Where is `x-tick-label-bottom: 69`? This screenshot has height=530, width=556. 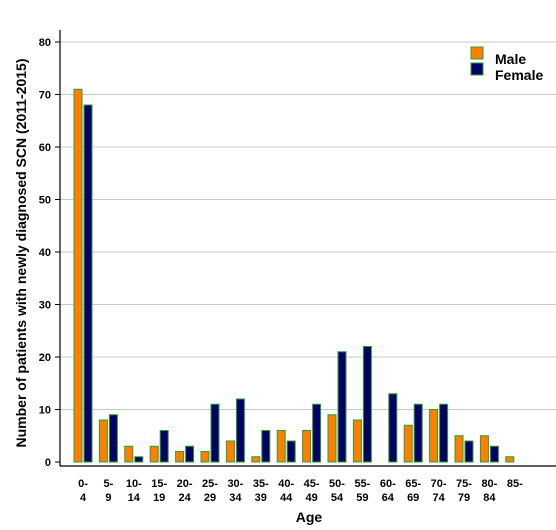 x-tick-label-bottom: 69 is located at coordinates (413, 498).